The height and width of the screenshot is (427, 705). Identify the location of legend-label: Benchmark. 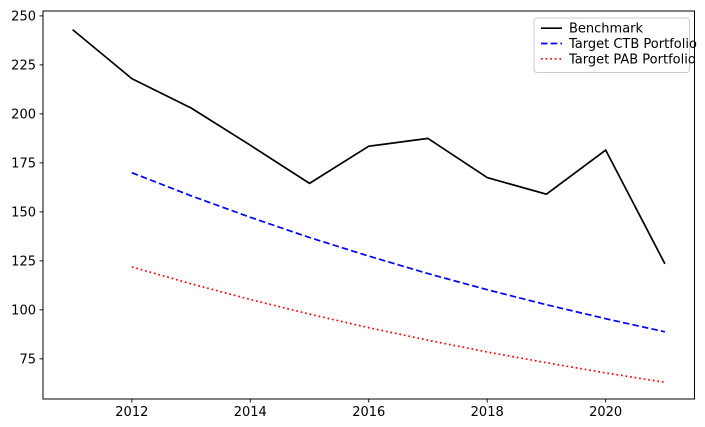
(606, 29).